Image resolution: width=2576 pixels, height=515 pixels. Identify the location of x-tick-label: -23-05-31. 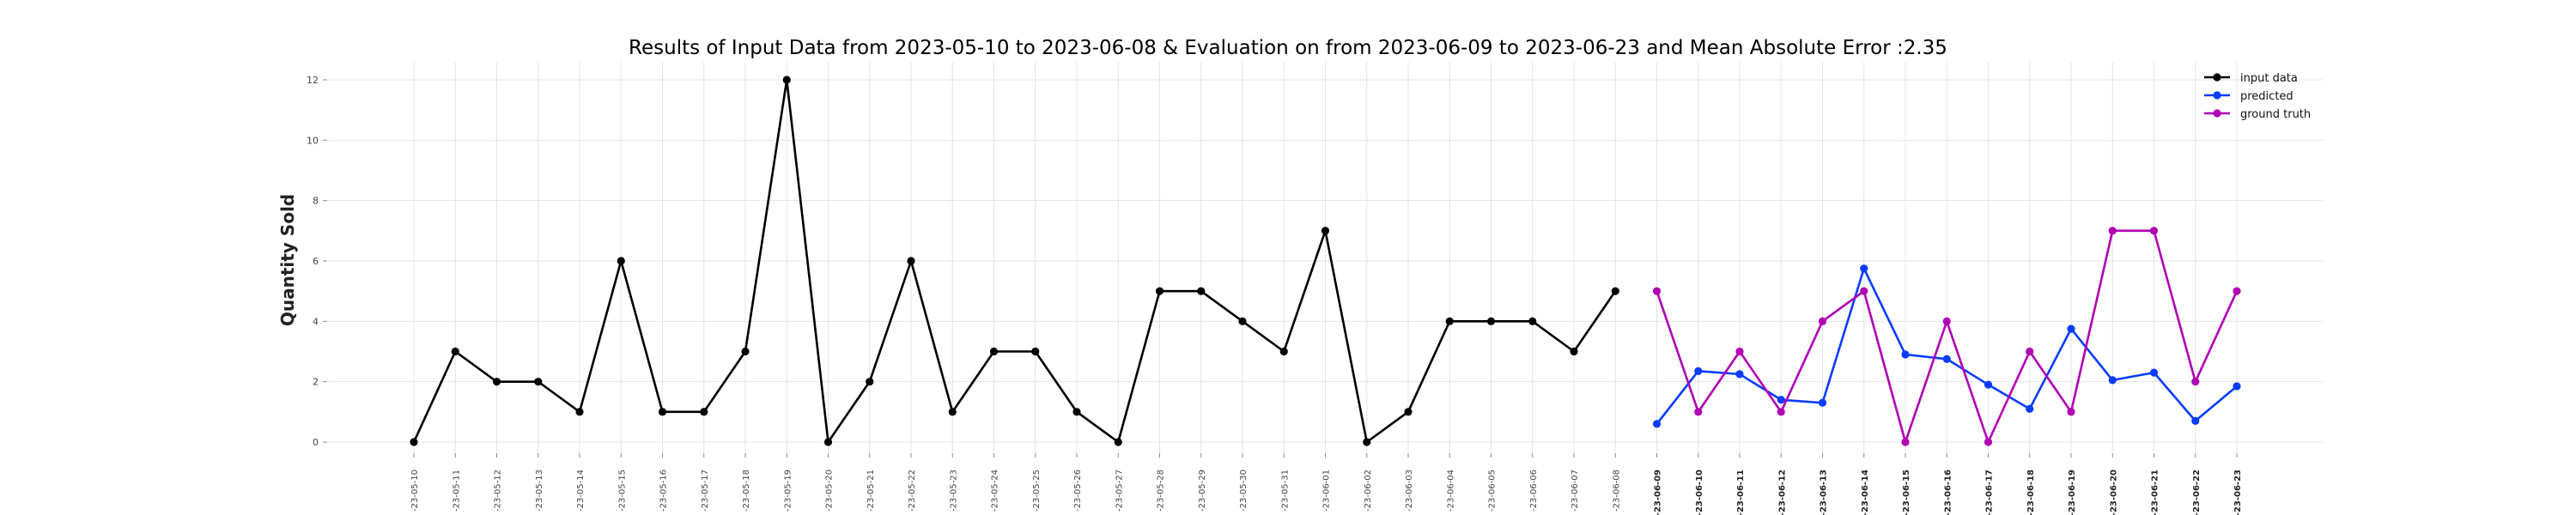
(1285, 491).